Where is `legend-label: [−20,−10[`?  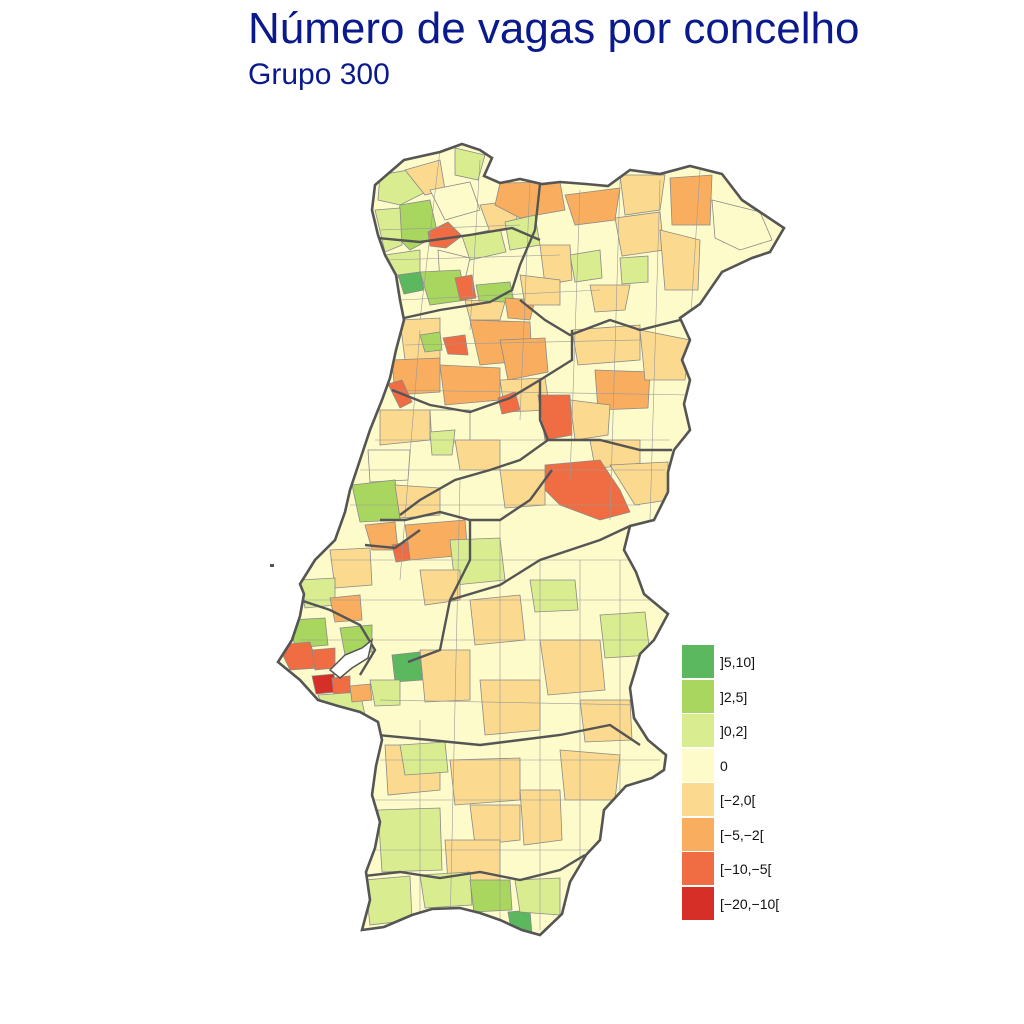
legend-label: [−20,−10[ is located at coordinates (750, 903).